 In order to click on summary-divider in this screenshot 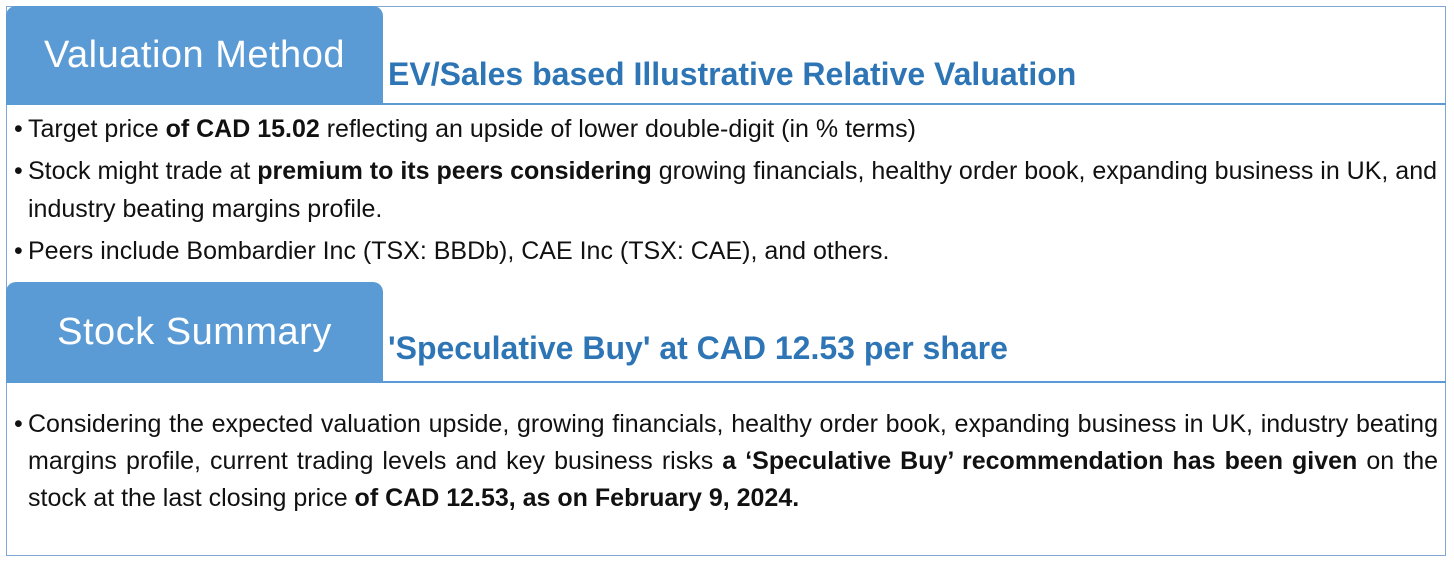, I will do `click(726, 382)`.